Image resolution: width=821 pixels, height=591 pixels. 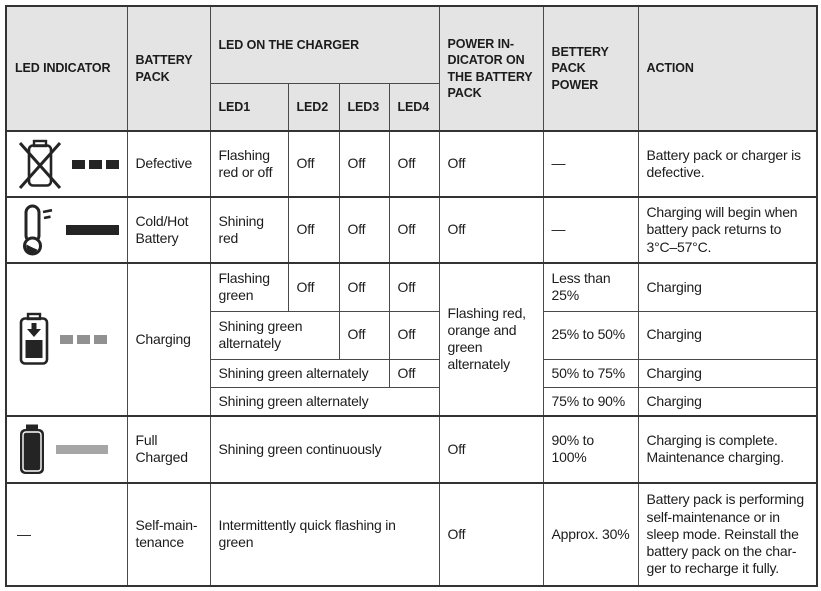 I want to click on charging4-action-cell: Charging, so click(x=727, y=401).